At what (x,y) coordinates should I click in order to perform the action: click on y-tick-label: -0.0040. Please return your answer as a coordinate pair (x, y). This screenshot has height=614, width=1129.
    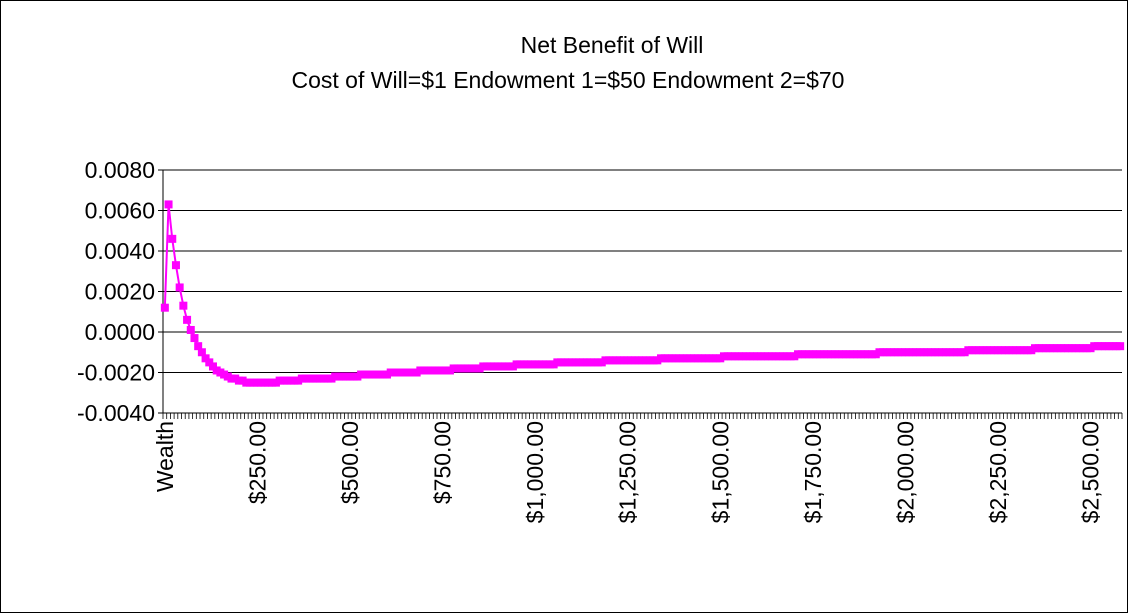
    Looking at the image, I should click on (116, 413).